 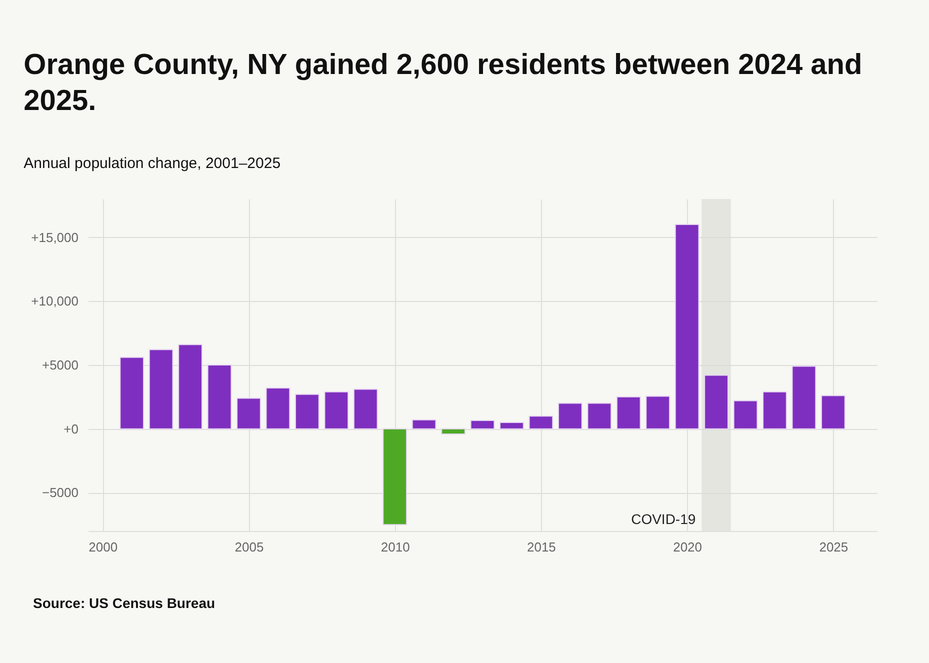 What do you see at coordinates (443, 83) in the screenshot?
I see `chart-title: Orange County, NY gained 2,600 residents between 2024 and 2025.` at bounding box center [443, 83].